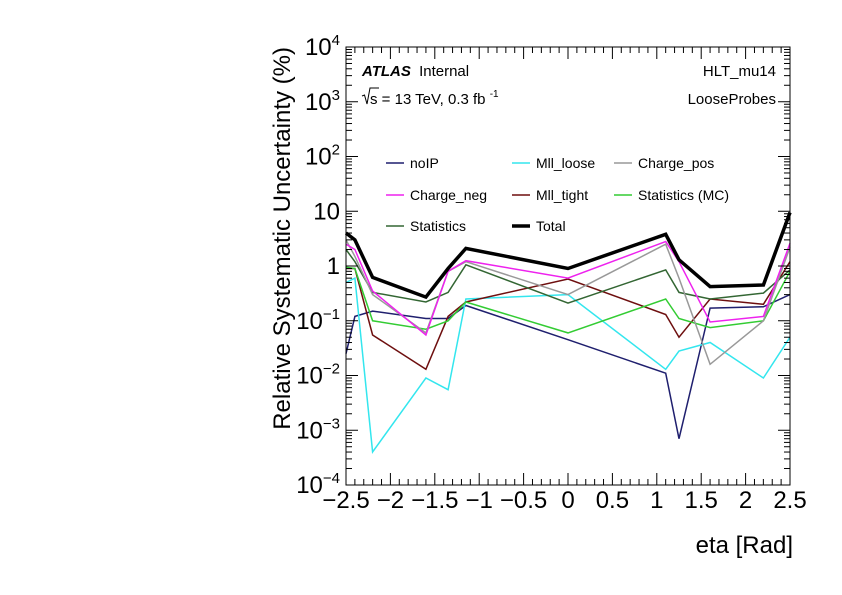 This screenshot has height=595, width=842. What do you see at coordinates (789, 500) in the screenshot?
I see `x-tick-label: 2.5` at bounding box center [789, 500].